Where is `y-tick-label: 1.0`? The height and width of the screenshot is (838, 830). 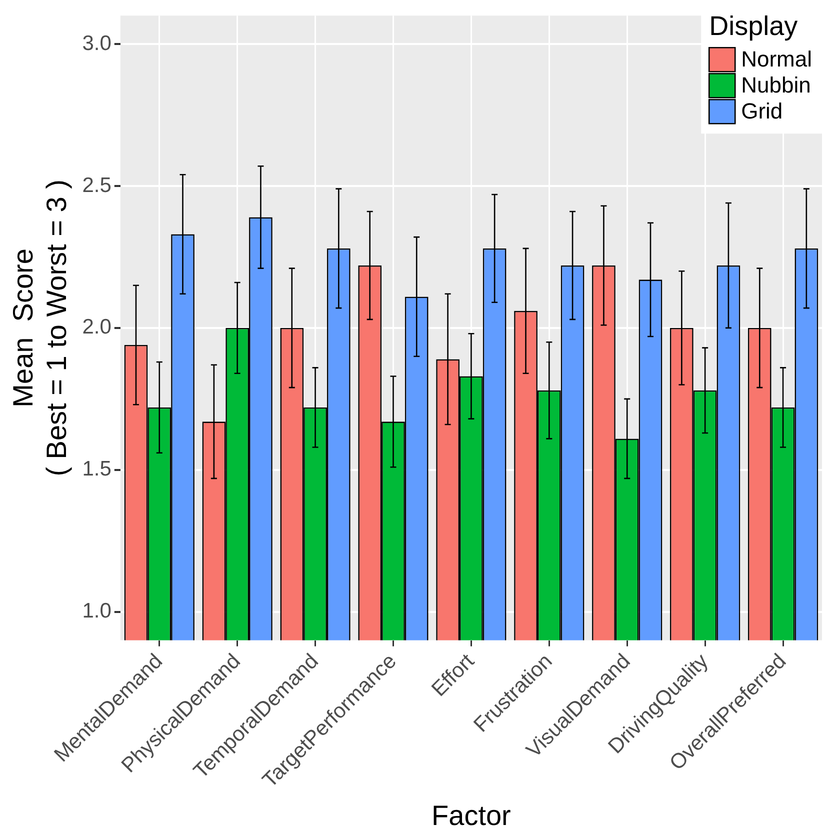 y-tick-label: 1.0 is located at coordinates (97, 611).